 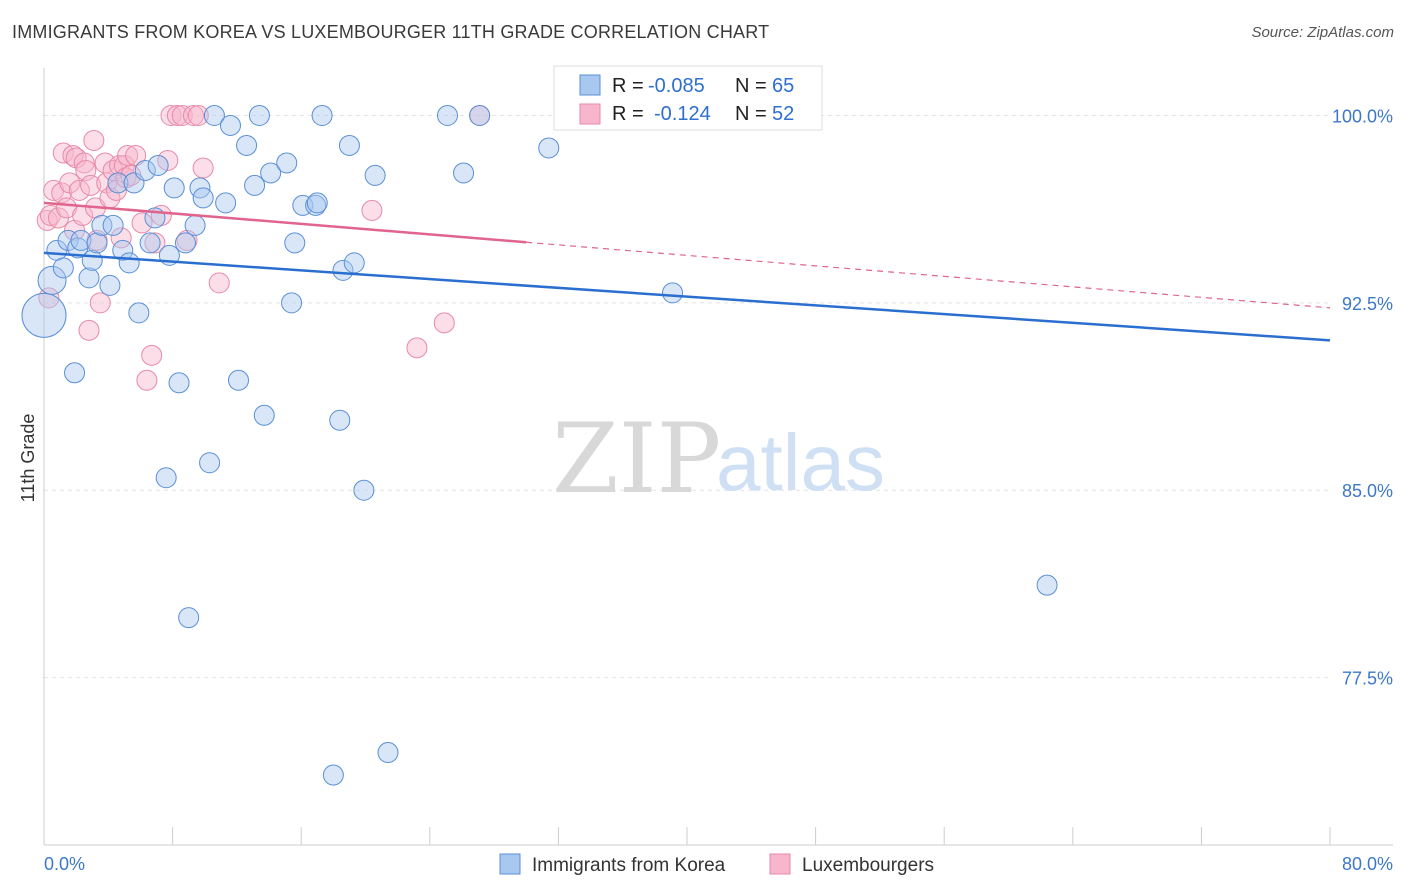 I want to click on trend-lines, so click(x=687, y=271).